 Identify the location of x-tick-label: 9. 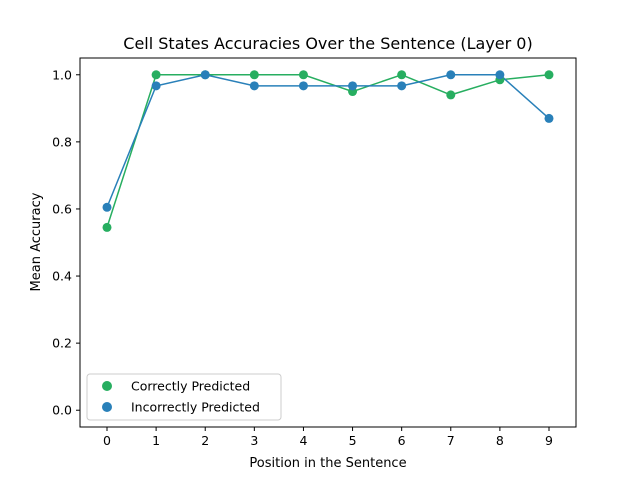
(549, 440).